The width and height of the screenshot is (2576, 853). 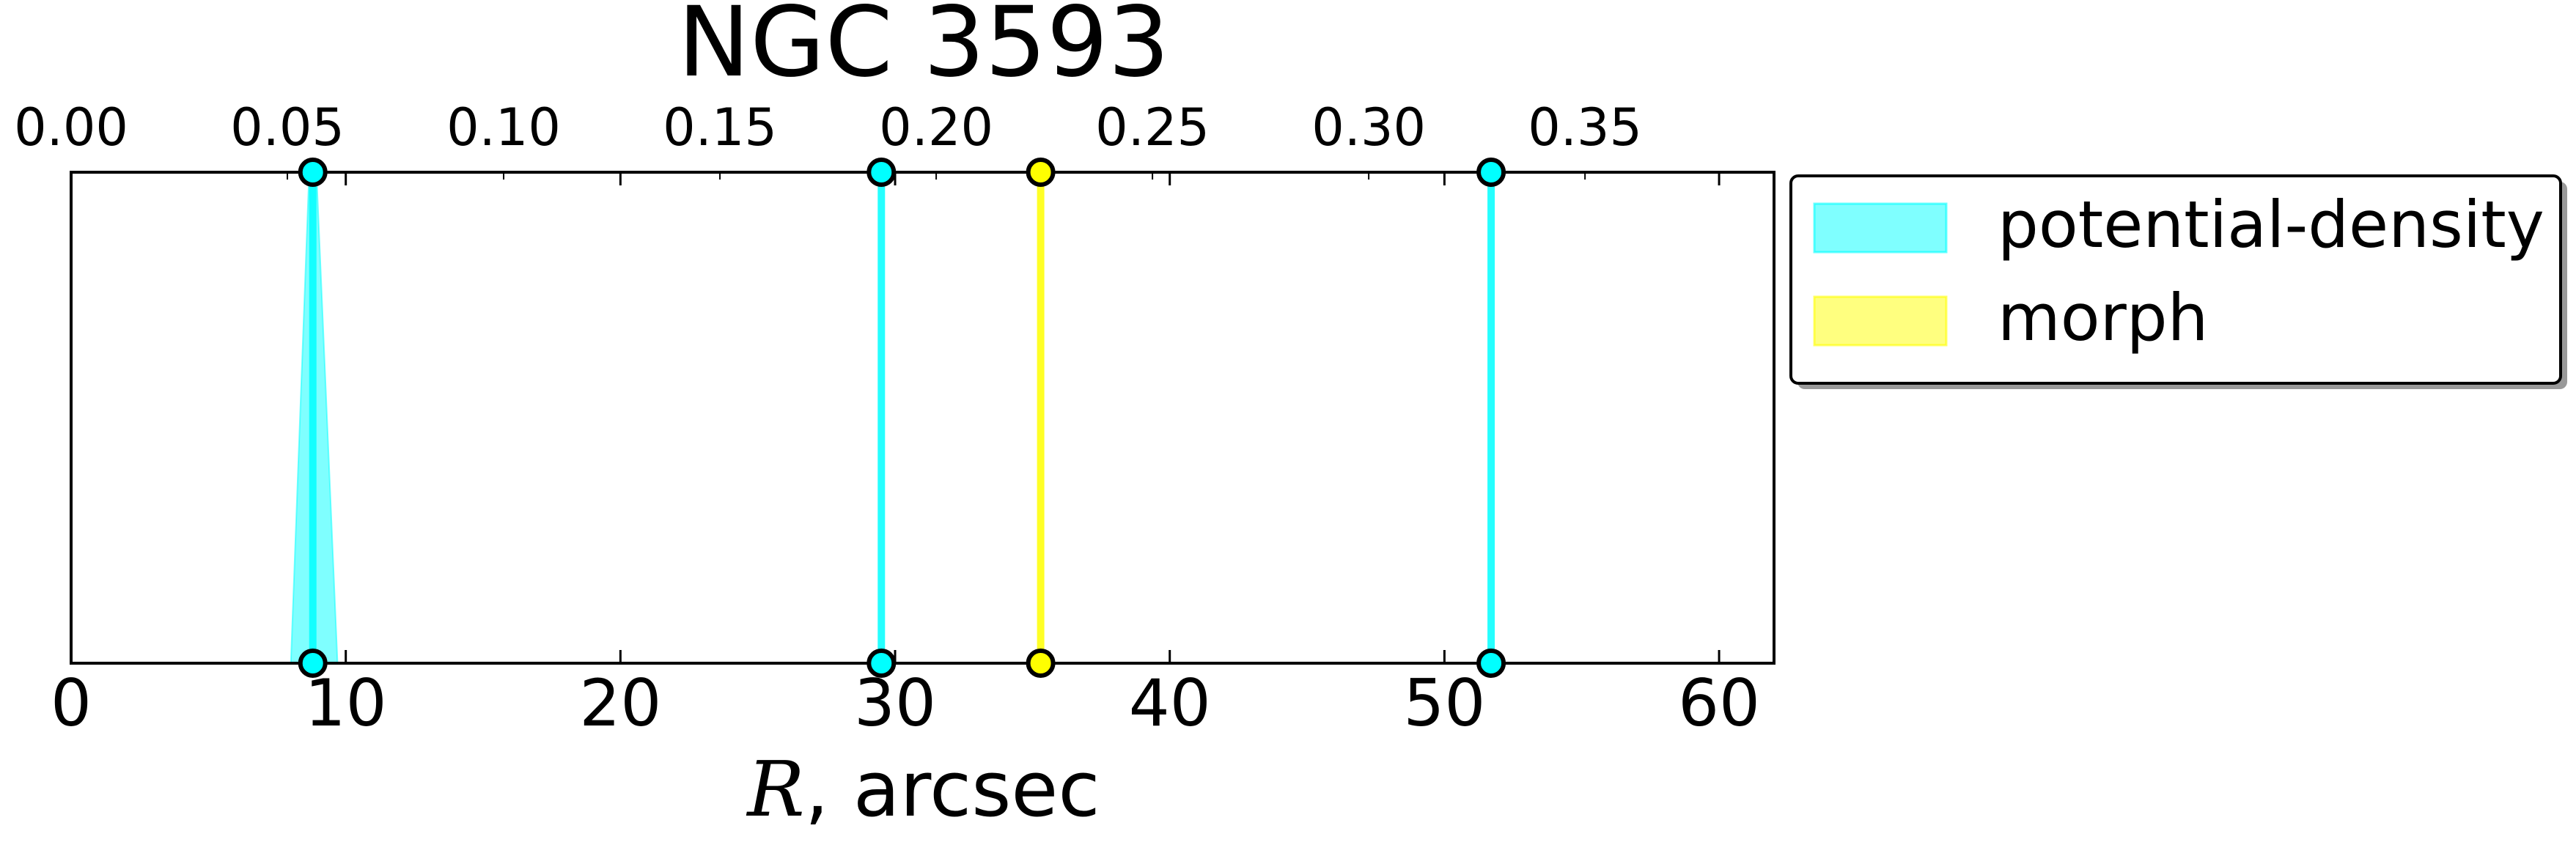 What do you see at coordinates (1880, 321) in the screenshot?
I see `legend-swatch-morph` at bounding box center [1880, 321].